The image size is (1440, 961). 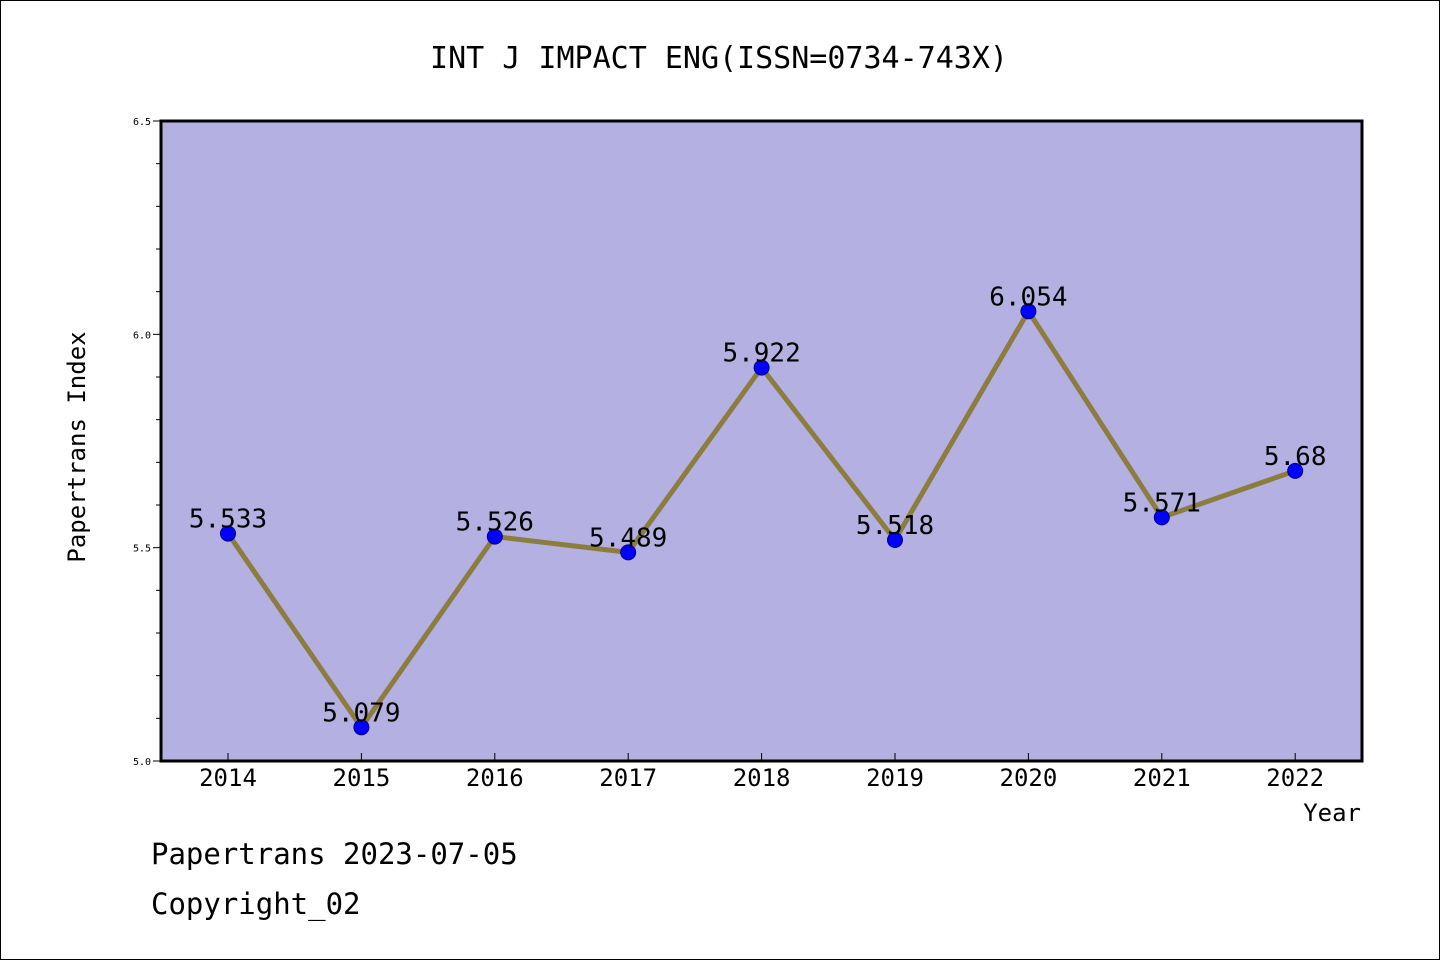 I want to click on data-label: 5.518, so click(x=895, y=526).